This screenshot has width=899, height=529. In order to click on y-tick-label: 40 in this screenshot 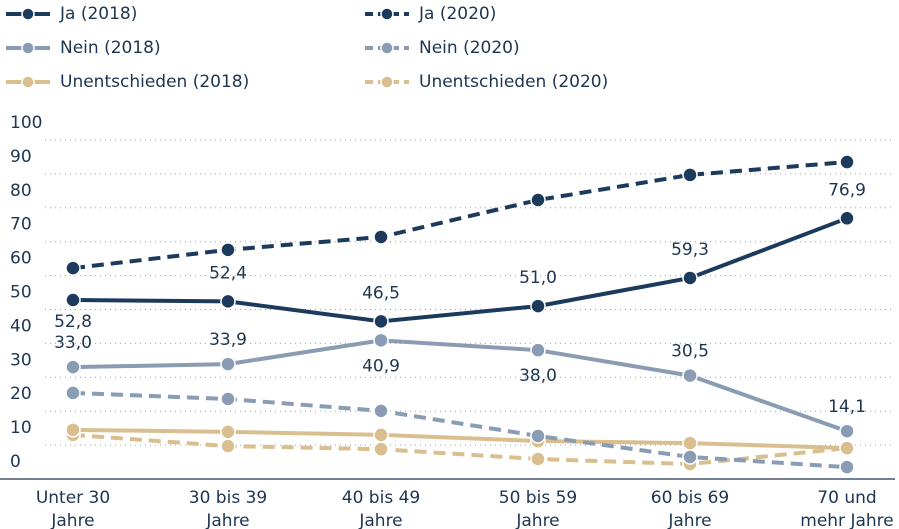, I will do `click(21, 326)`.